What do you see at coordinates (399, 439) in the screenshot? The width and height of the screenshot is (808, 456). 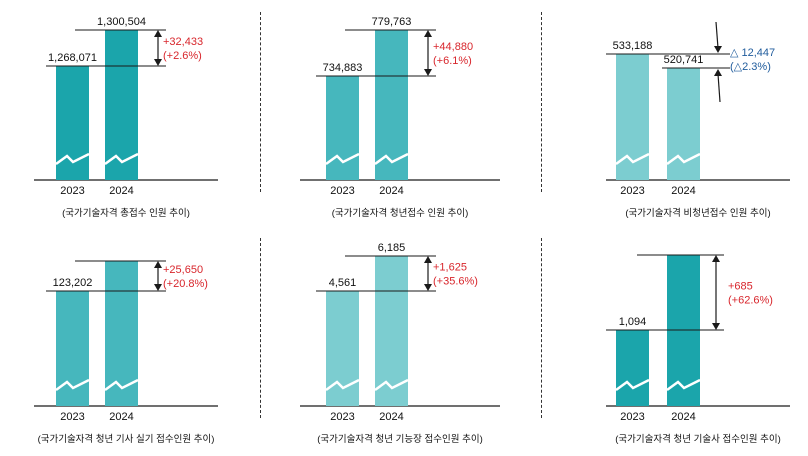 I see `caption-5: (국가기술자격 청년 기능장 접수인원 추이)` at bounding box center [399, 439].